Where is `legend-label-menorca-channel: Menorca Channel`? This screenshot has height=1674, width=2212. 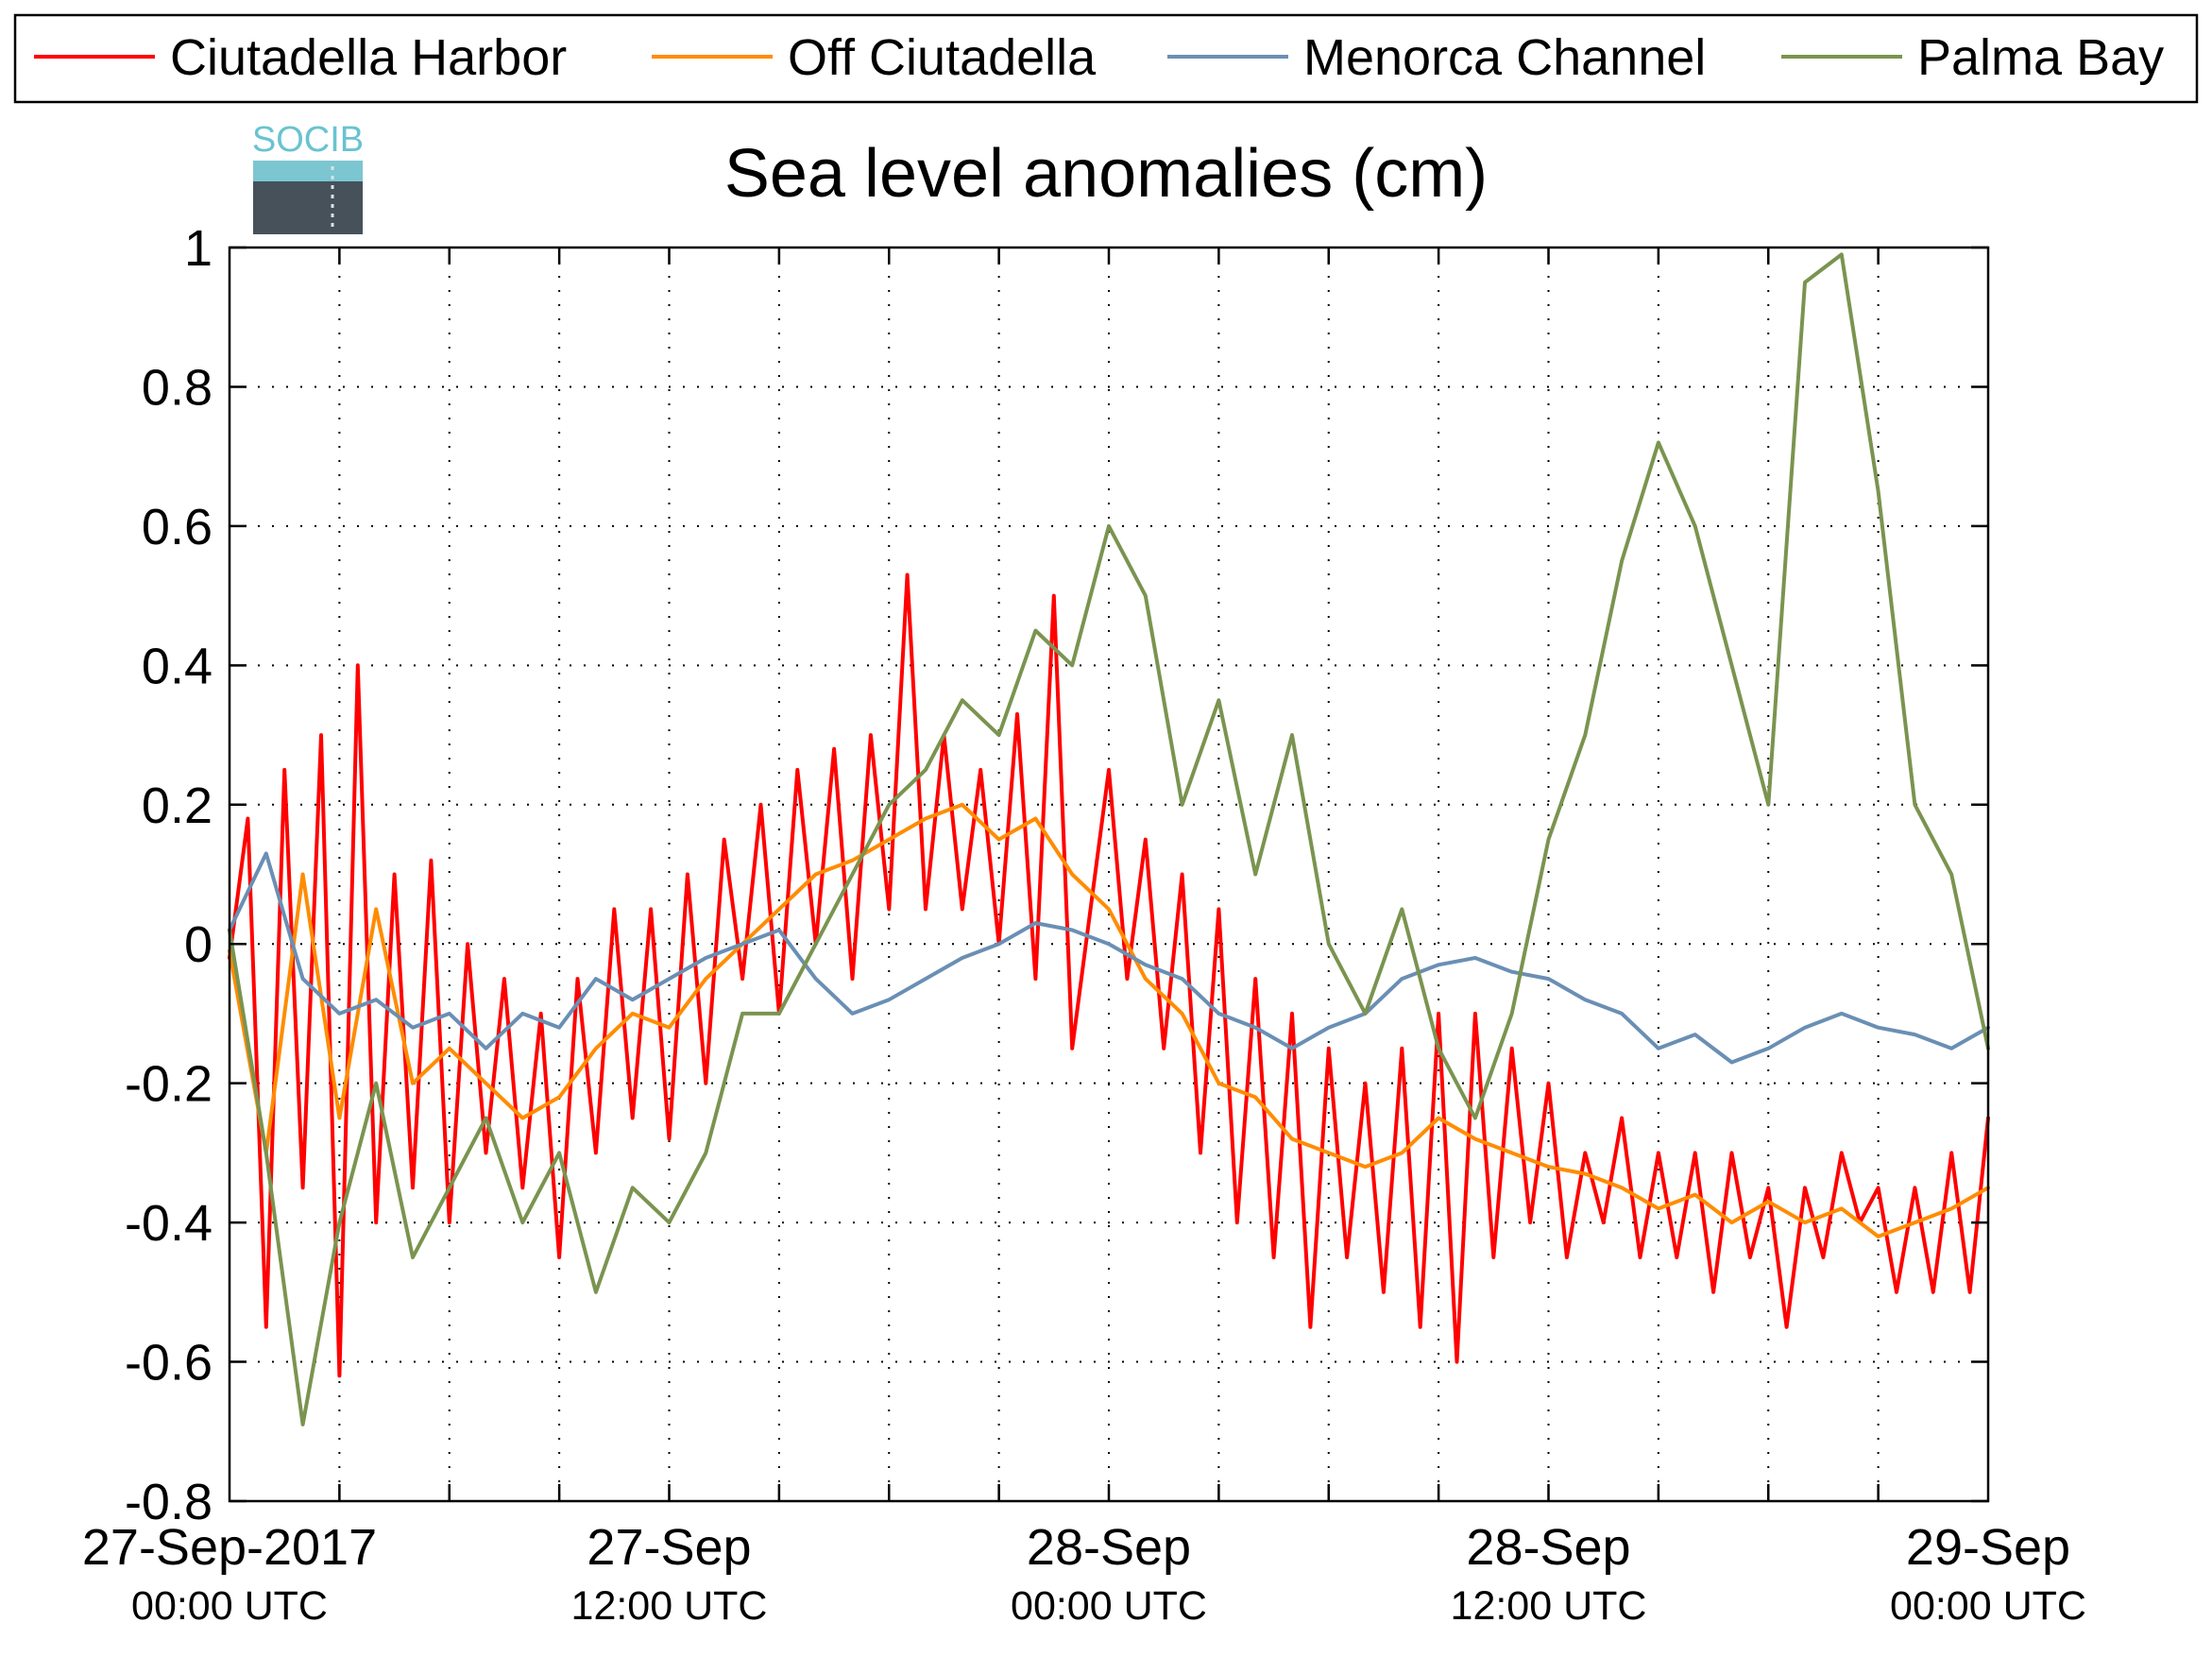
legend-label-menorca-channel: Menorca Channel is located at coordinates (1504, 57).